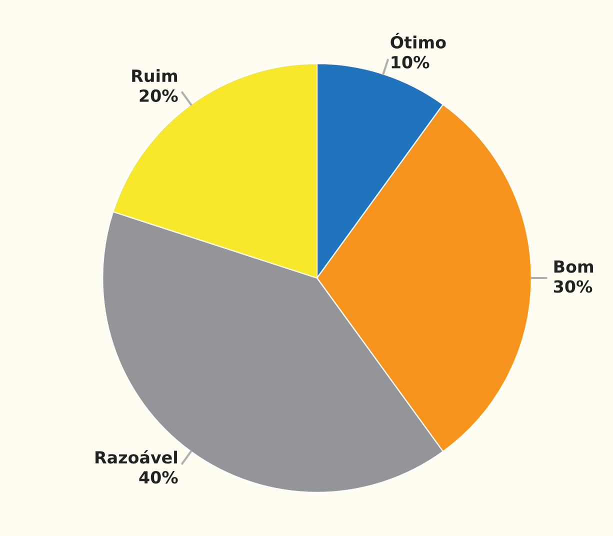  Describe the element at coordinates (418, 40) in the screenshot. I see `slice-label: Ótimo` at that location.